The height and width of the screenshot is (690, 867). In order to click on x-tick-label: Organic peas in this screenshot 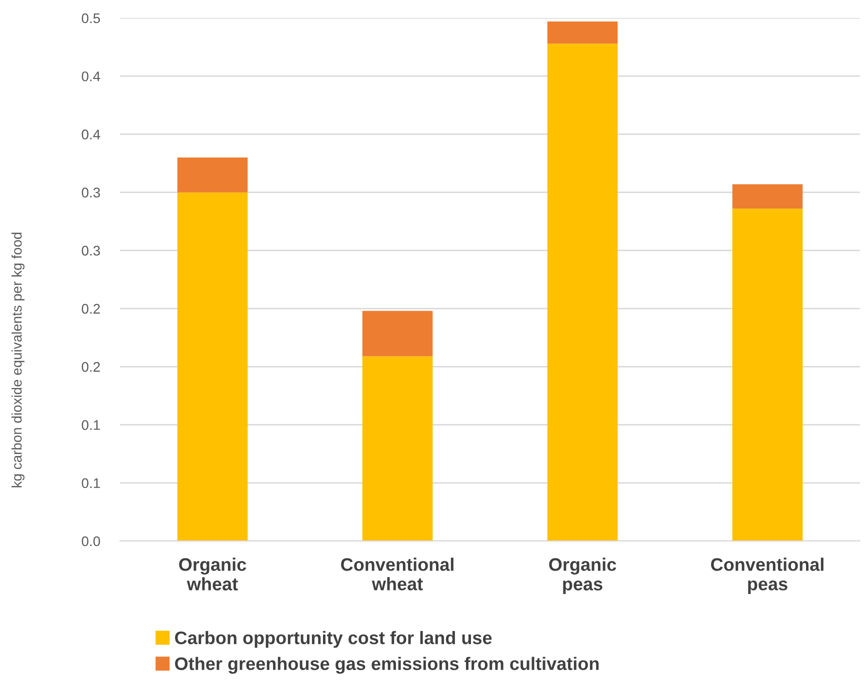, I will do `click(582, 576)`.